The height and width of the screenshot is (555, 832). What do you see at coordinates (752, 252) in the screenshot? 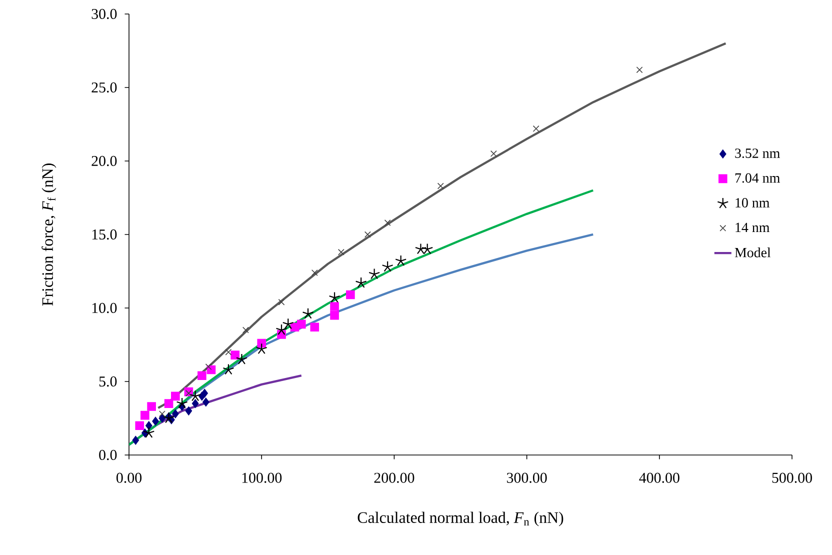
I see `legend-label: Model` at bounding box center [752, 252].